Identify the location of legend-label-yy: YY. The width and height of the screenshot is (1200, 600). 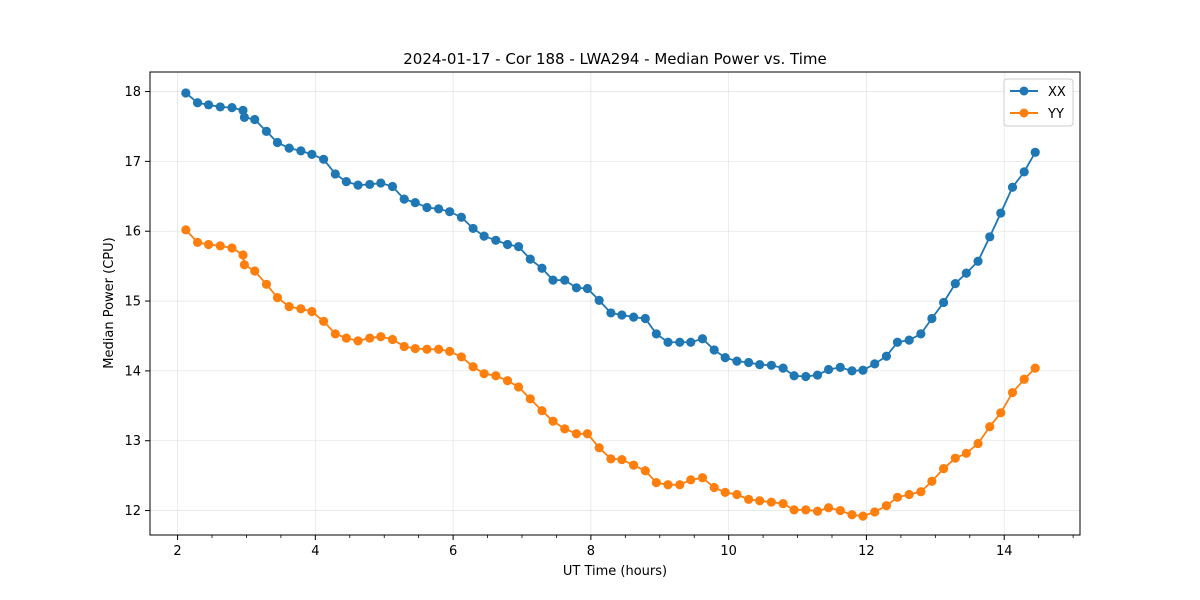
(1055, 114).